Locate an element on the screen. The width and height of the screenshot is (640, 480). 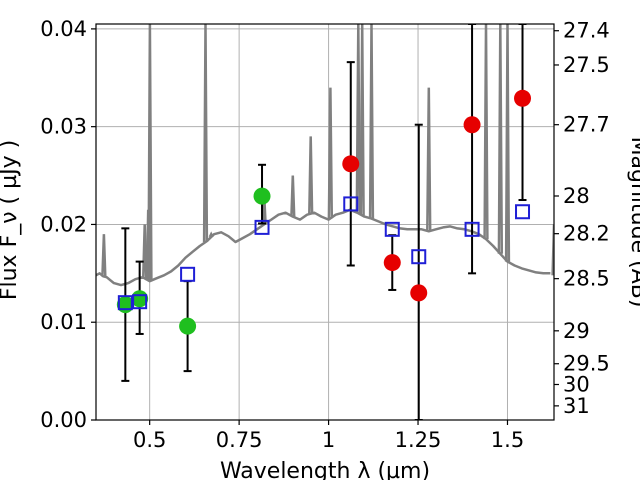
y-axis-label: Flux F_ν ( µJy ) is located at coordinates (11, 220).